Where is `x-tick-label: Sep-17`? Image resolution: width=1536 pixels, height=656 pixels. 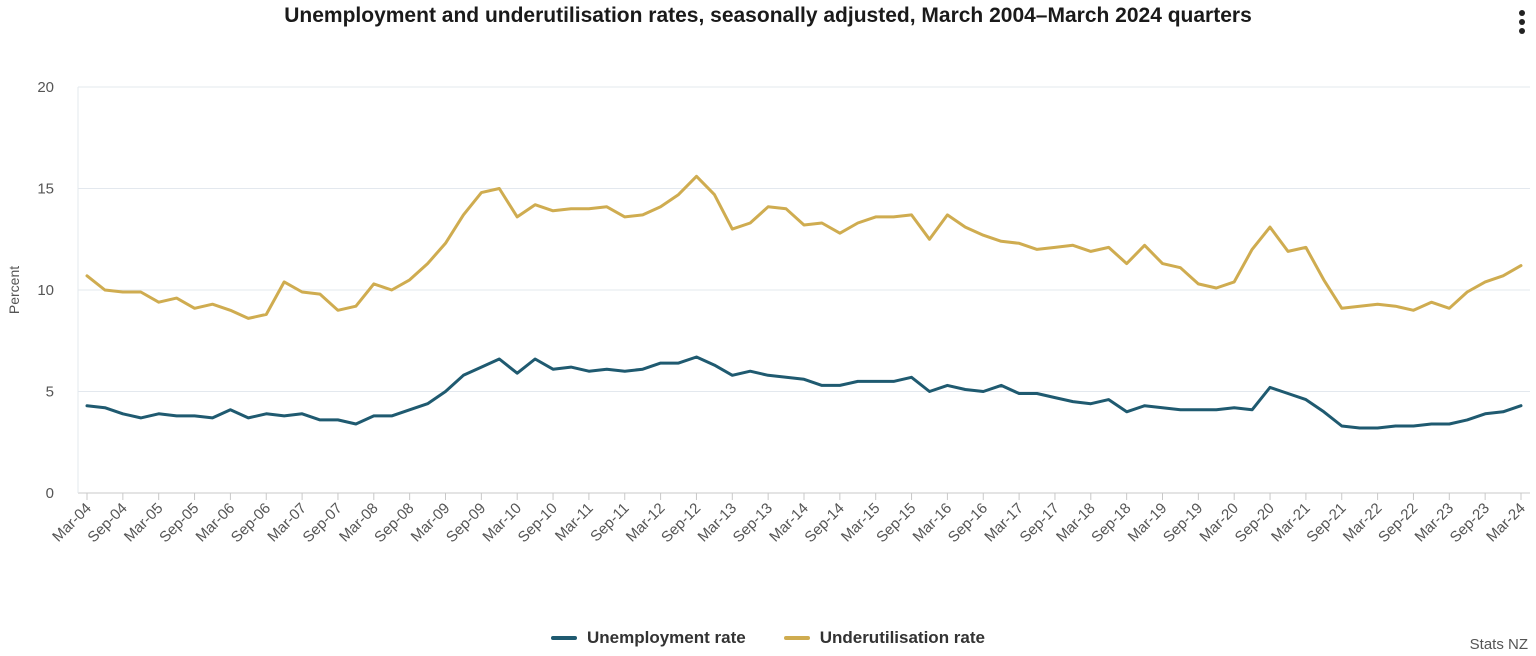 x-tick-label: Sep-17 is located at coordinates (1040, 523).